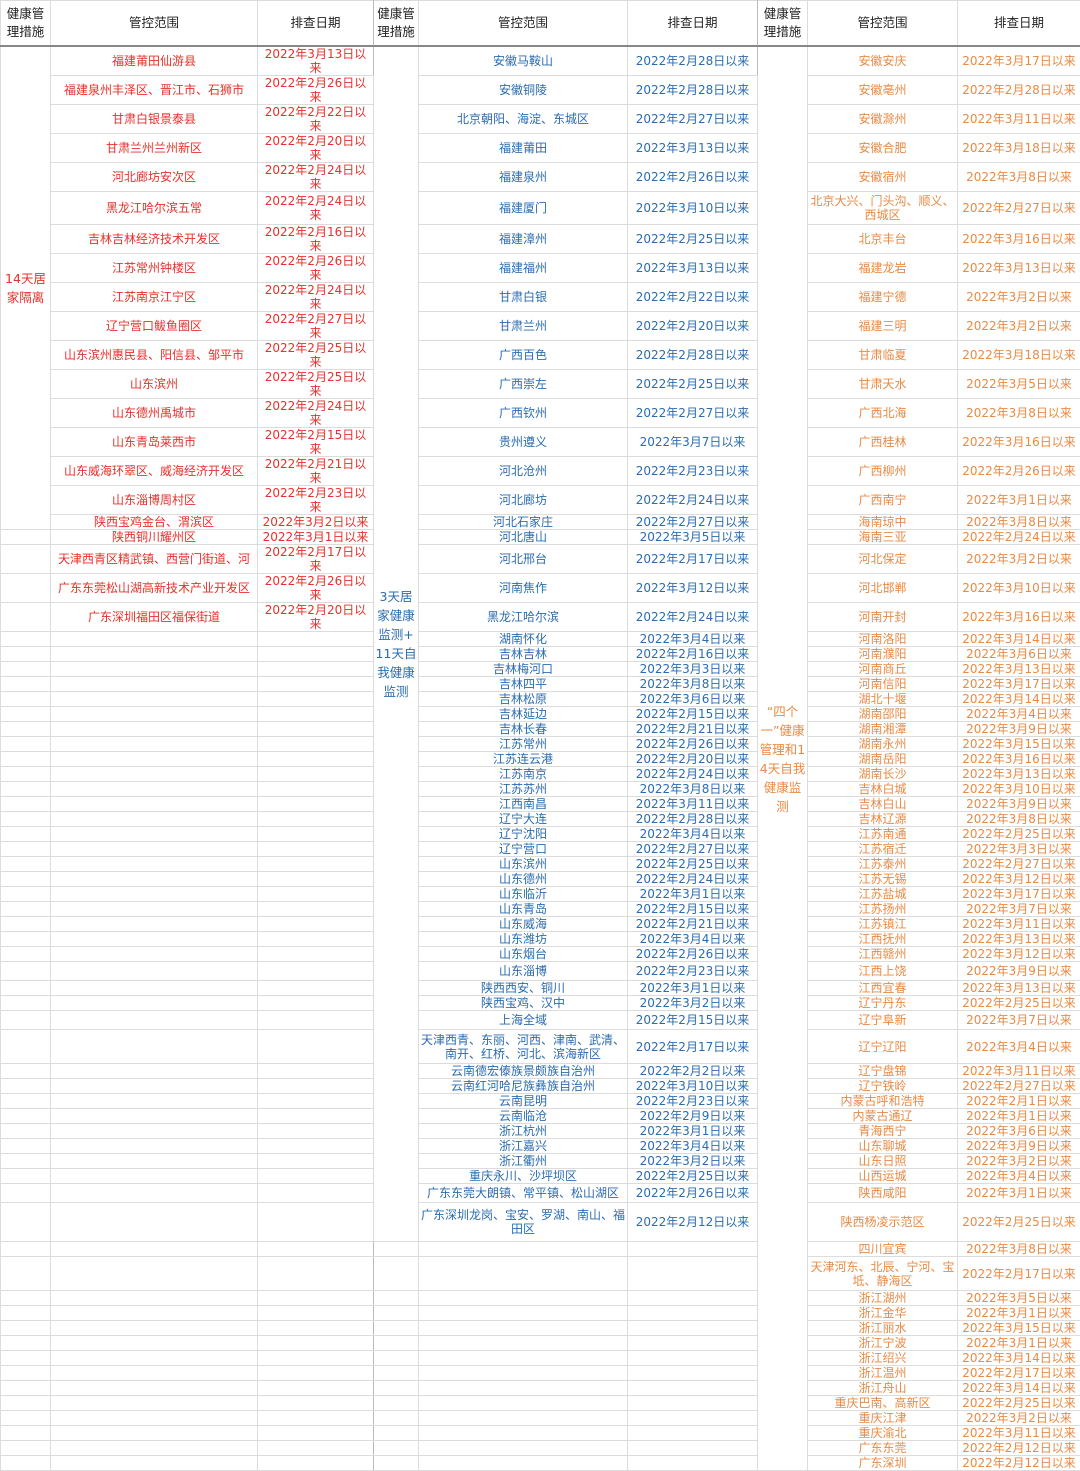 The height and width of the screenshot is (1471, 1080). I want to click on area-cell: 山东临沂, so click(523, 894).